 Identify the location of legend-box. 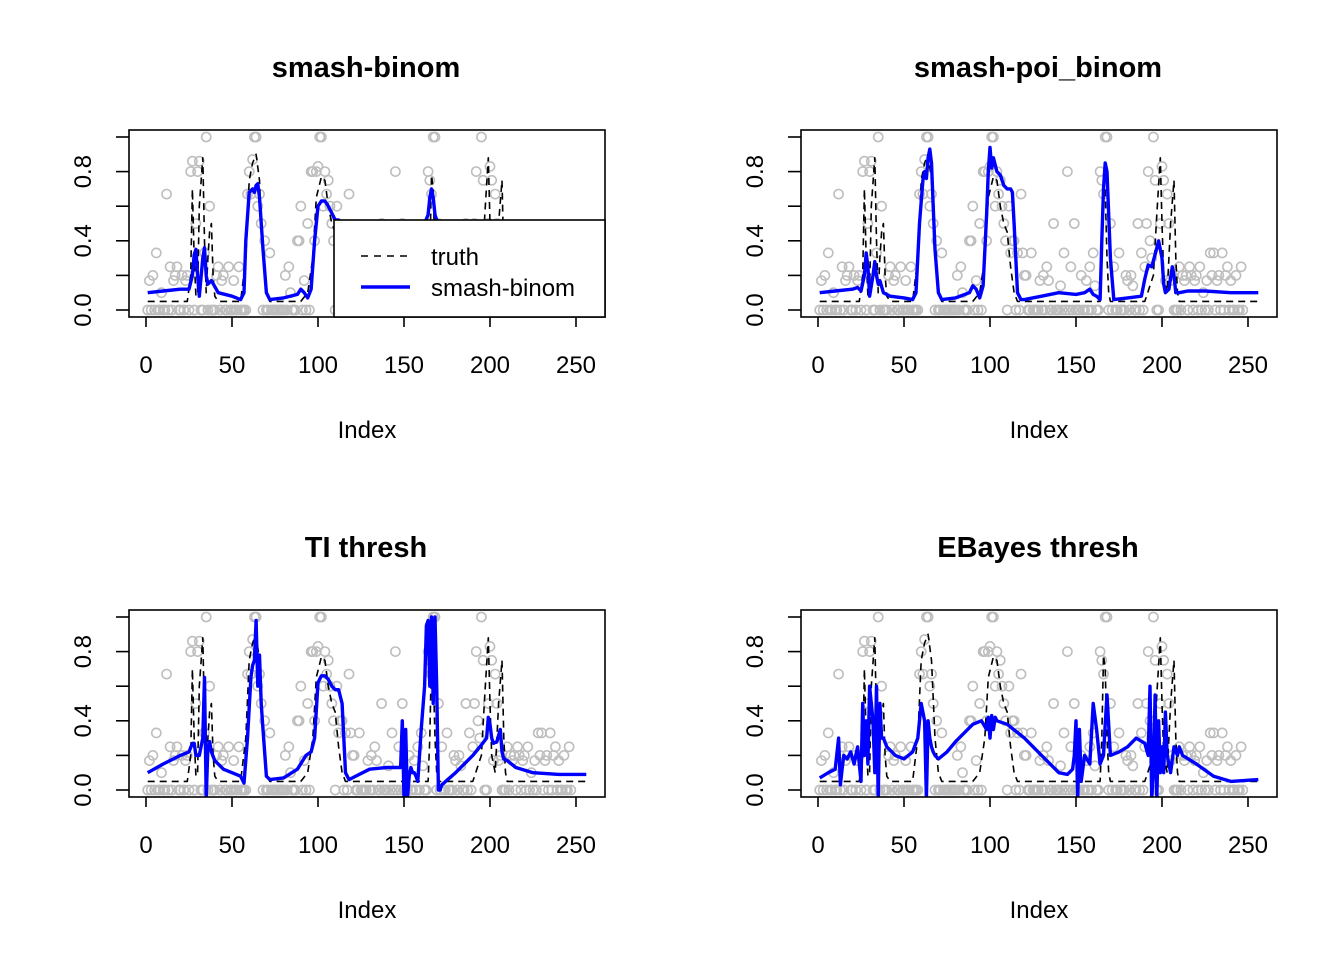
(469, 268).